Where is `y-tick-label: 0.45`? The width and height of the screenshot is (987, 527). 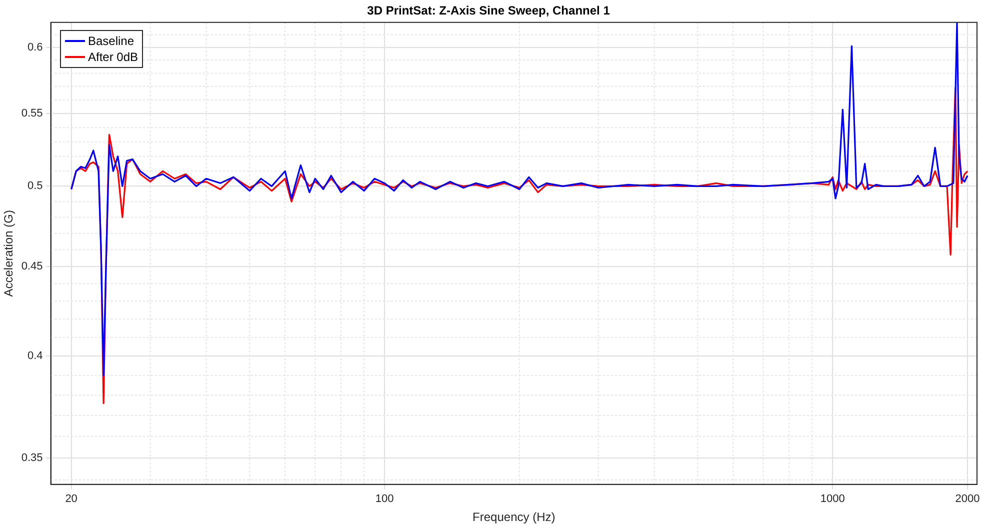
y-tick-label: 0.45 is located at coordinates (32, 266).